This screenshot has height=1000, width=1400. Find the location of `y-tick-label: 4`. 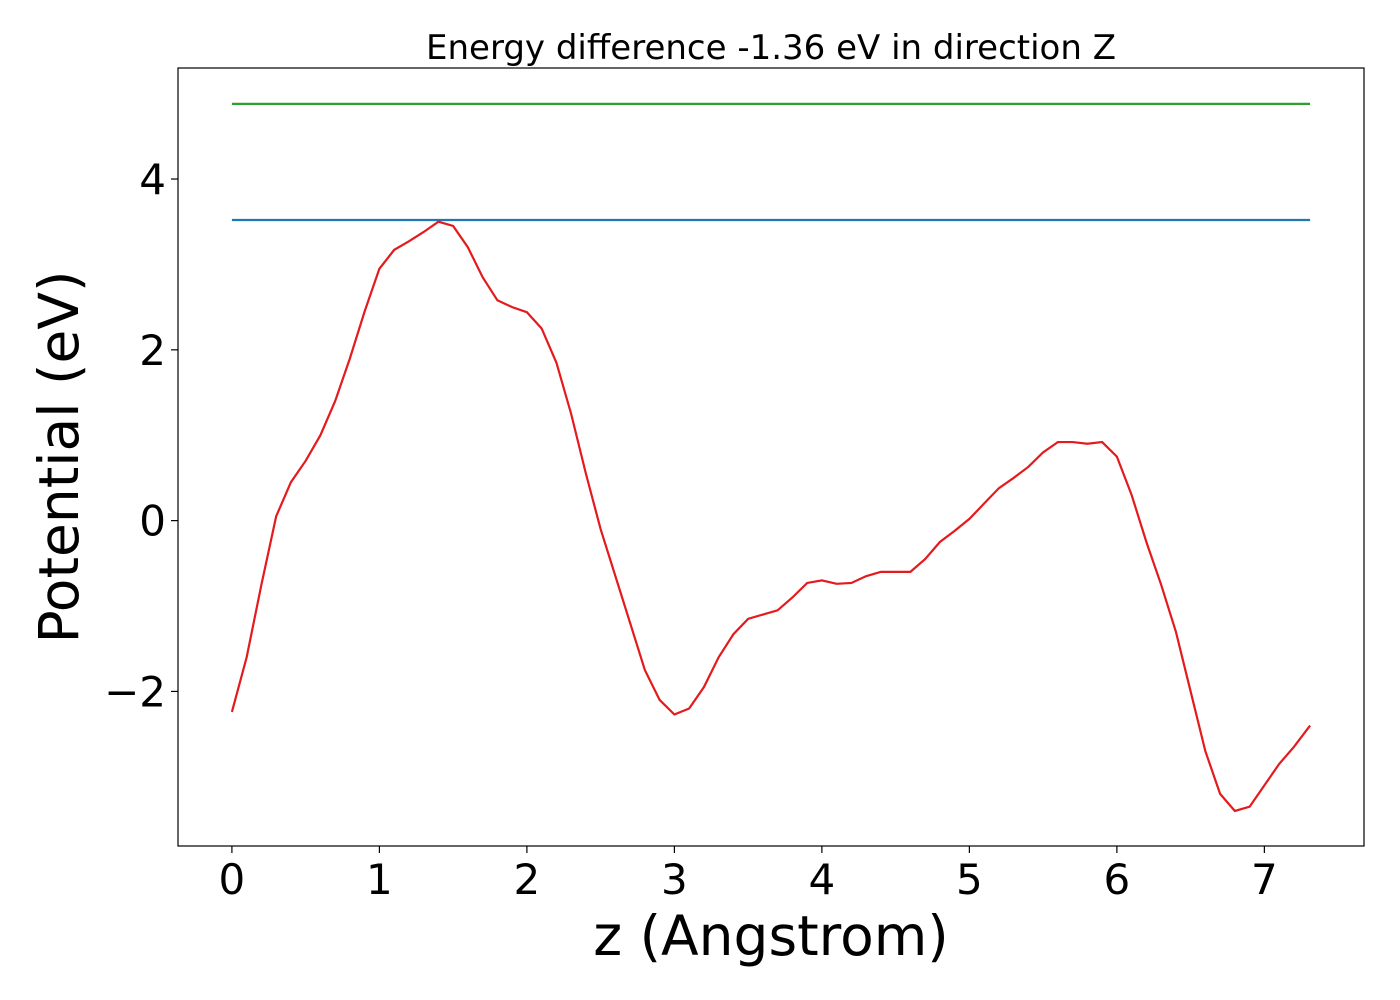

y-tick-label: 4 is located at coordinates (152, 179).